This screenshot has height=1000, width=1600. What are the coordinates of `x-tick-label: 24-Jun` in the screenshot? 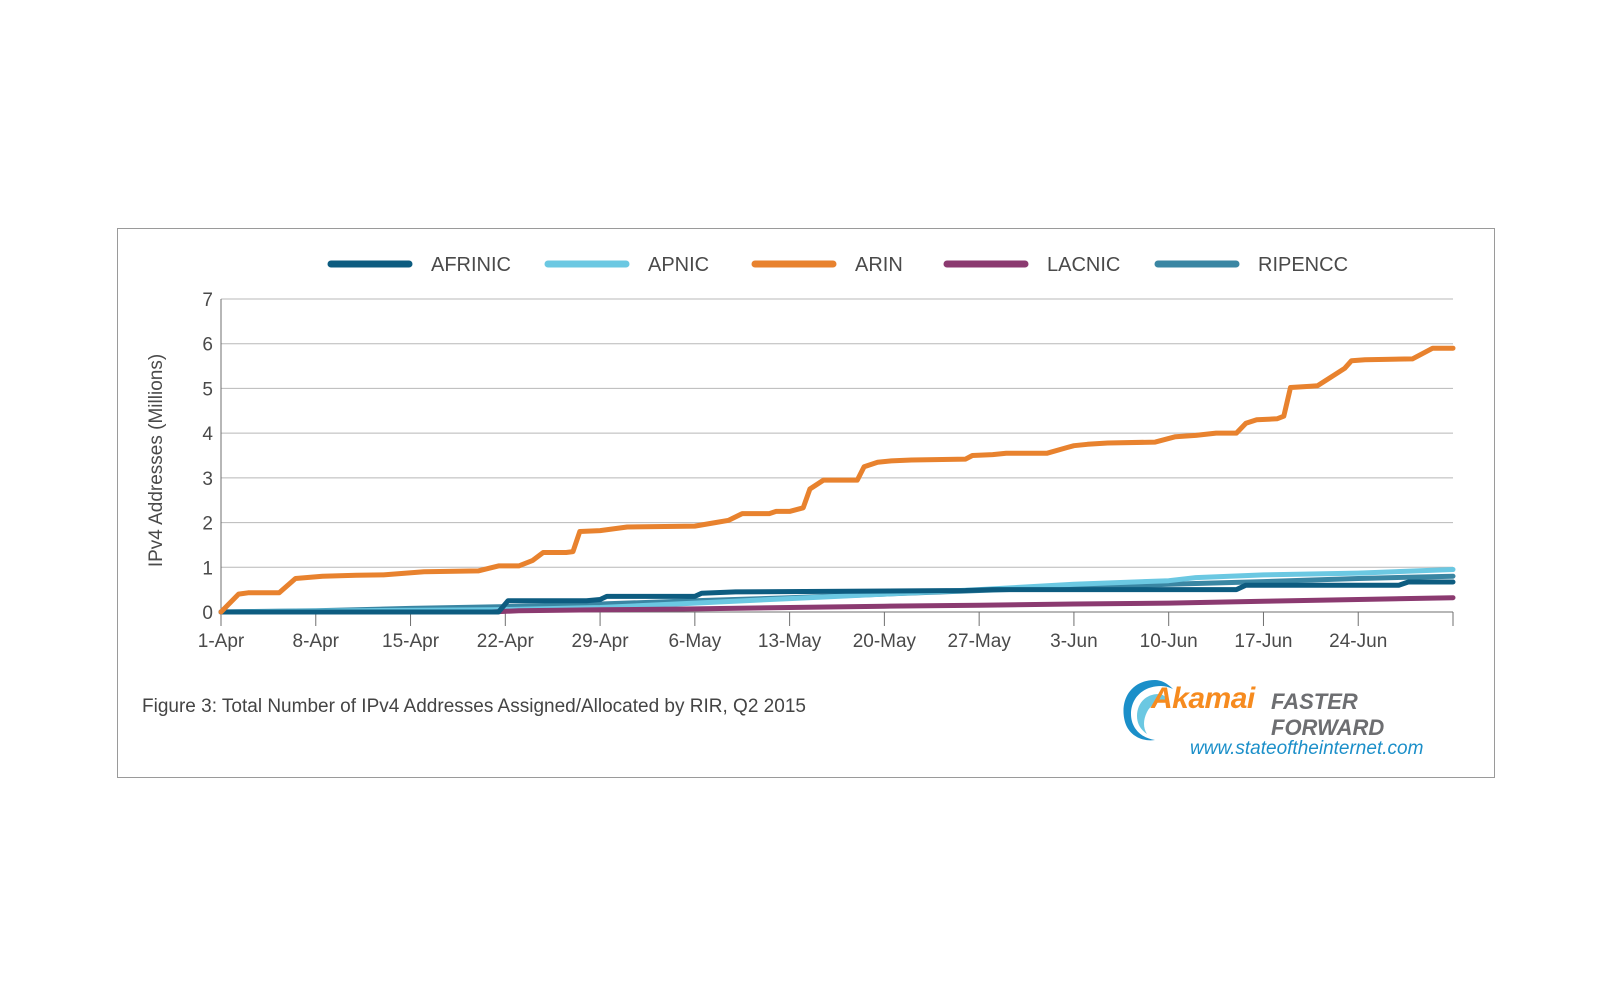 It's located at (1358, 641).